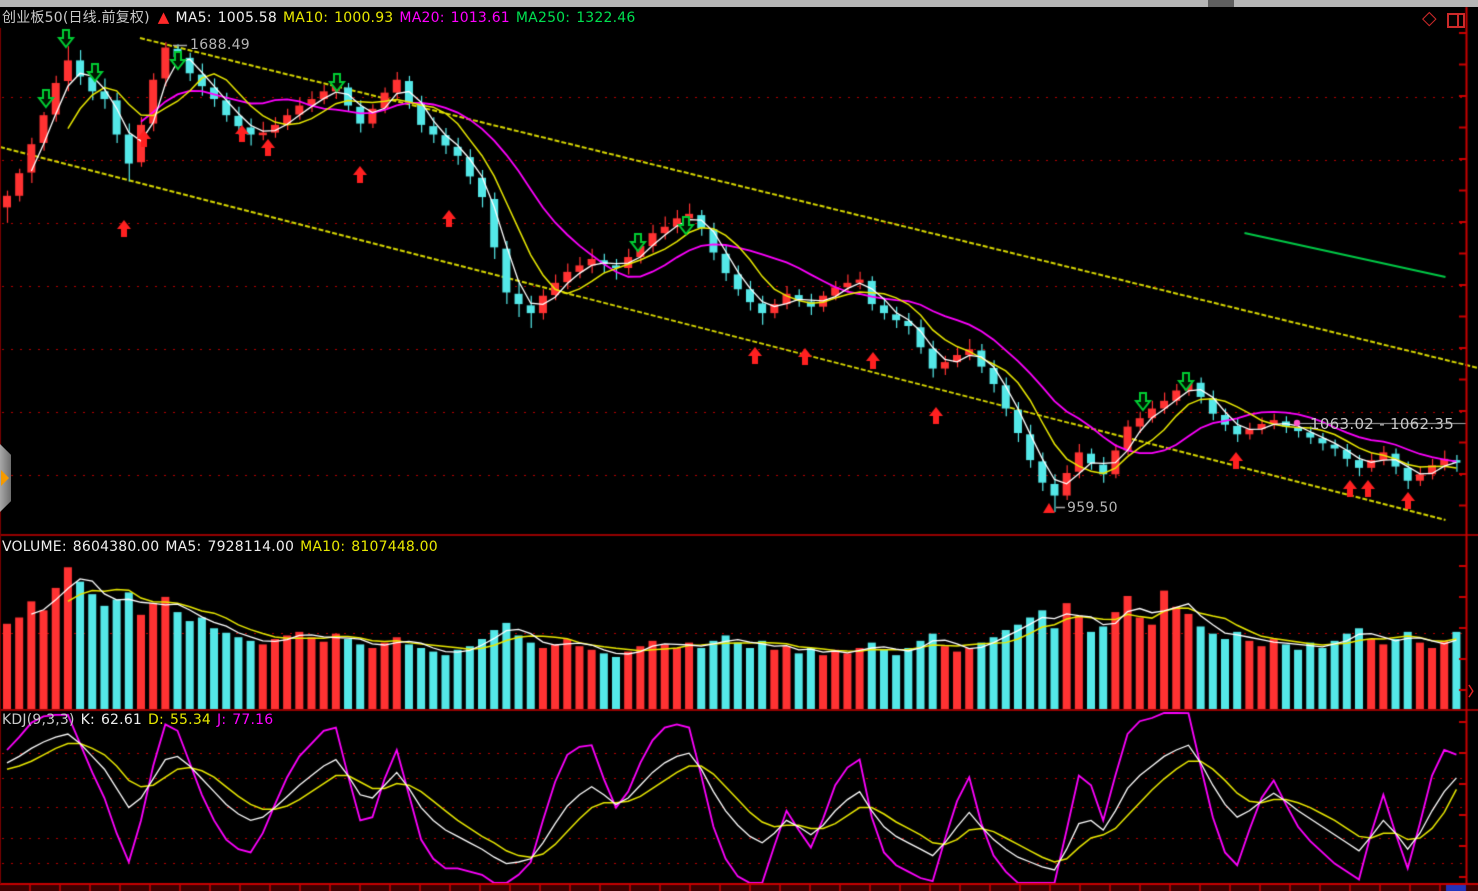  What do you see at coordinates (38, 720) in the screenshot?
I see `kdj-title: KDJ(9,3,3)` at bounding box center [38, 720].